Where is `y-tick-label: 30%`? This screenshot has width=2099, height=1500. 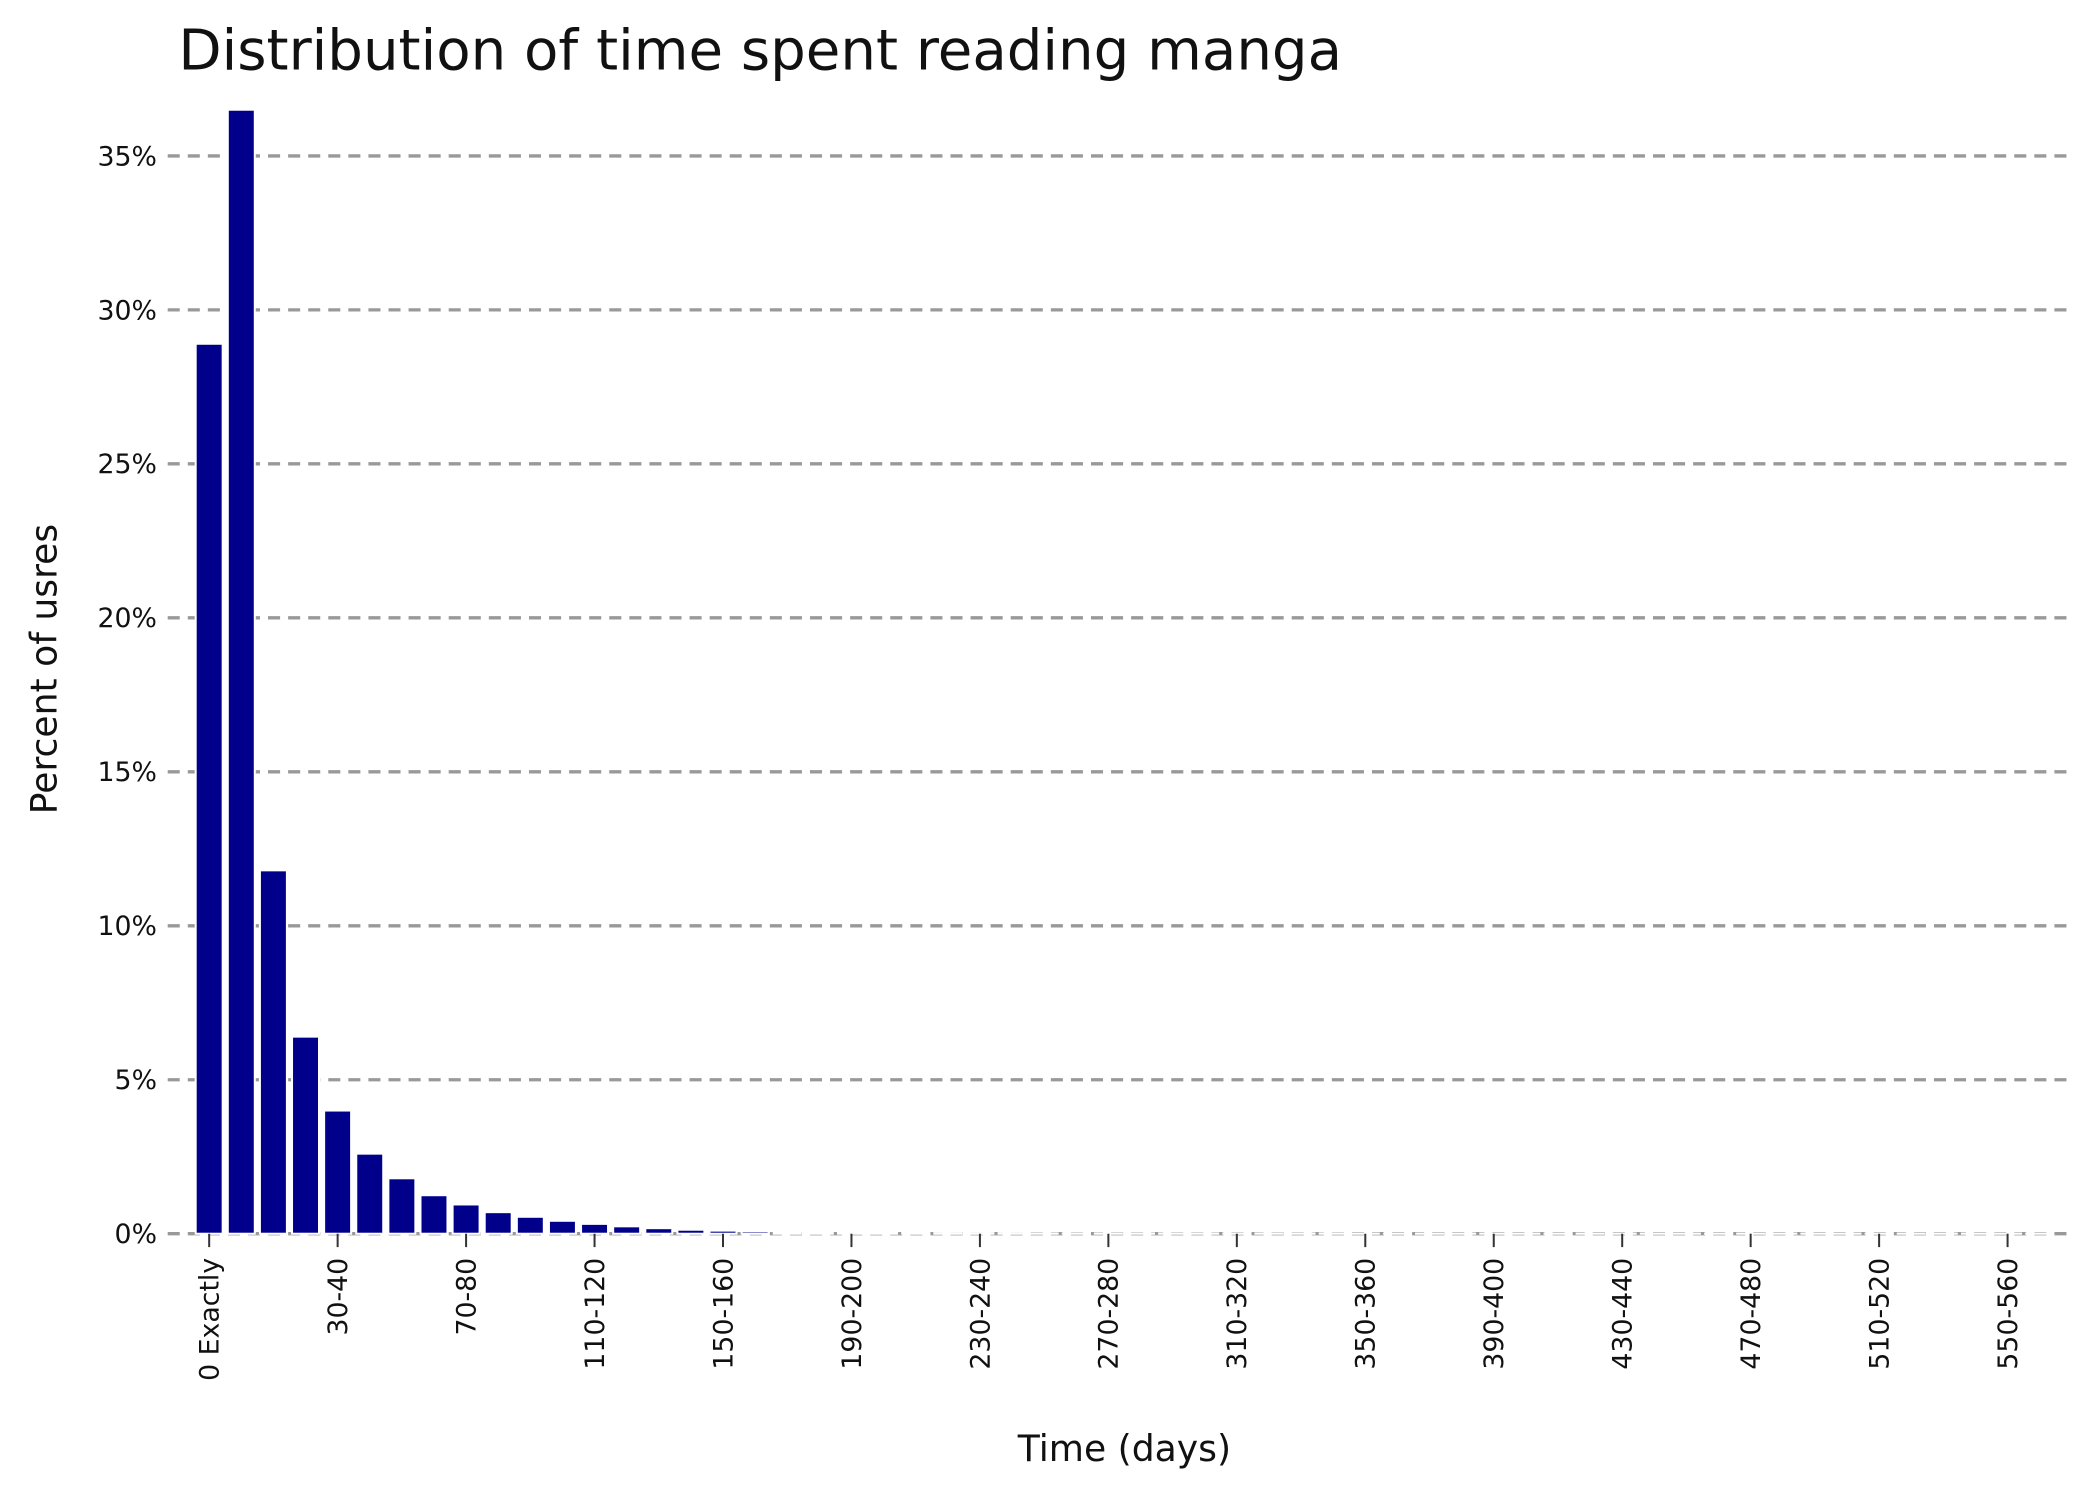
y-tick-label: 30% is located at coordinates (127, 310).